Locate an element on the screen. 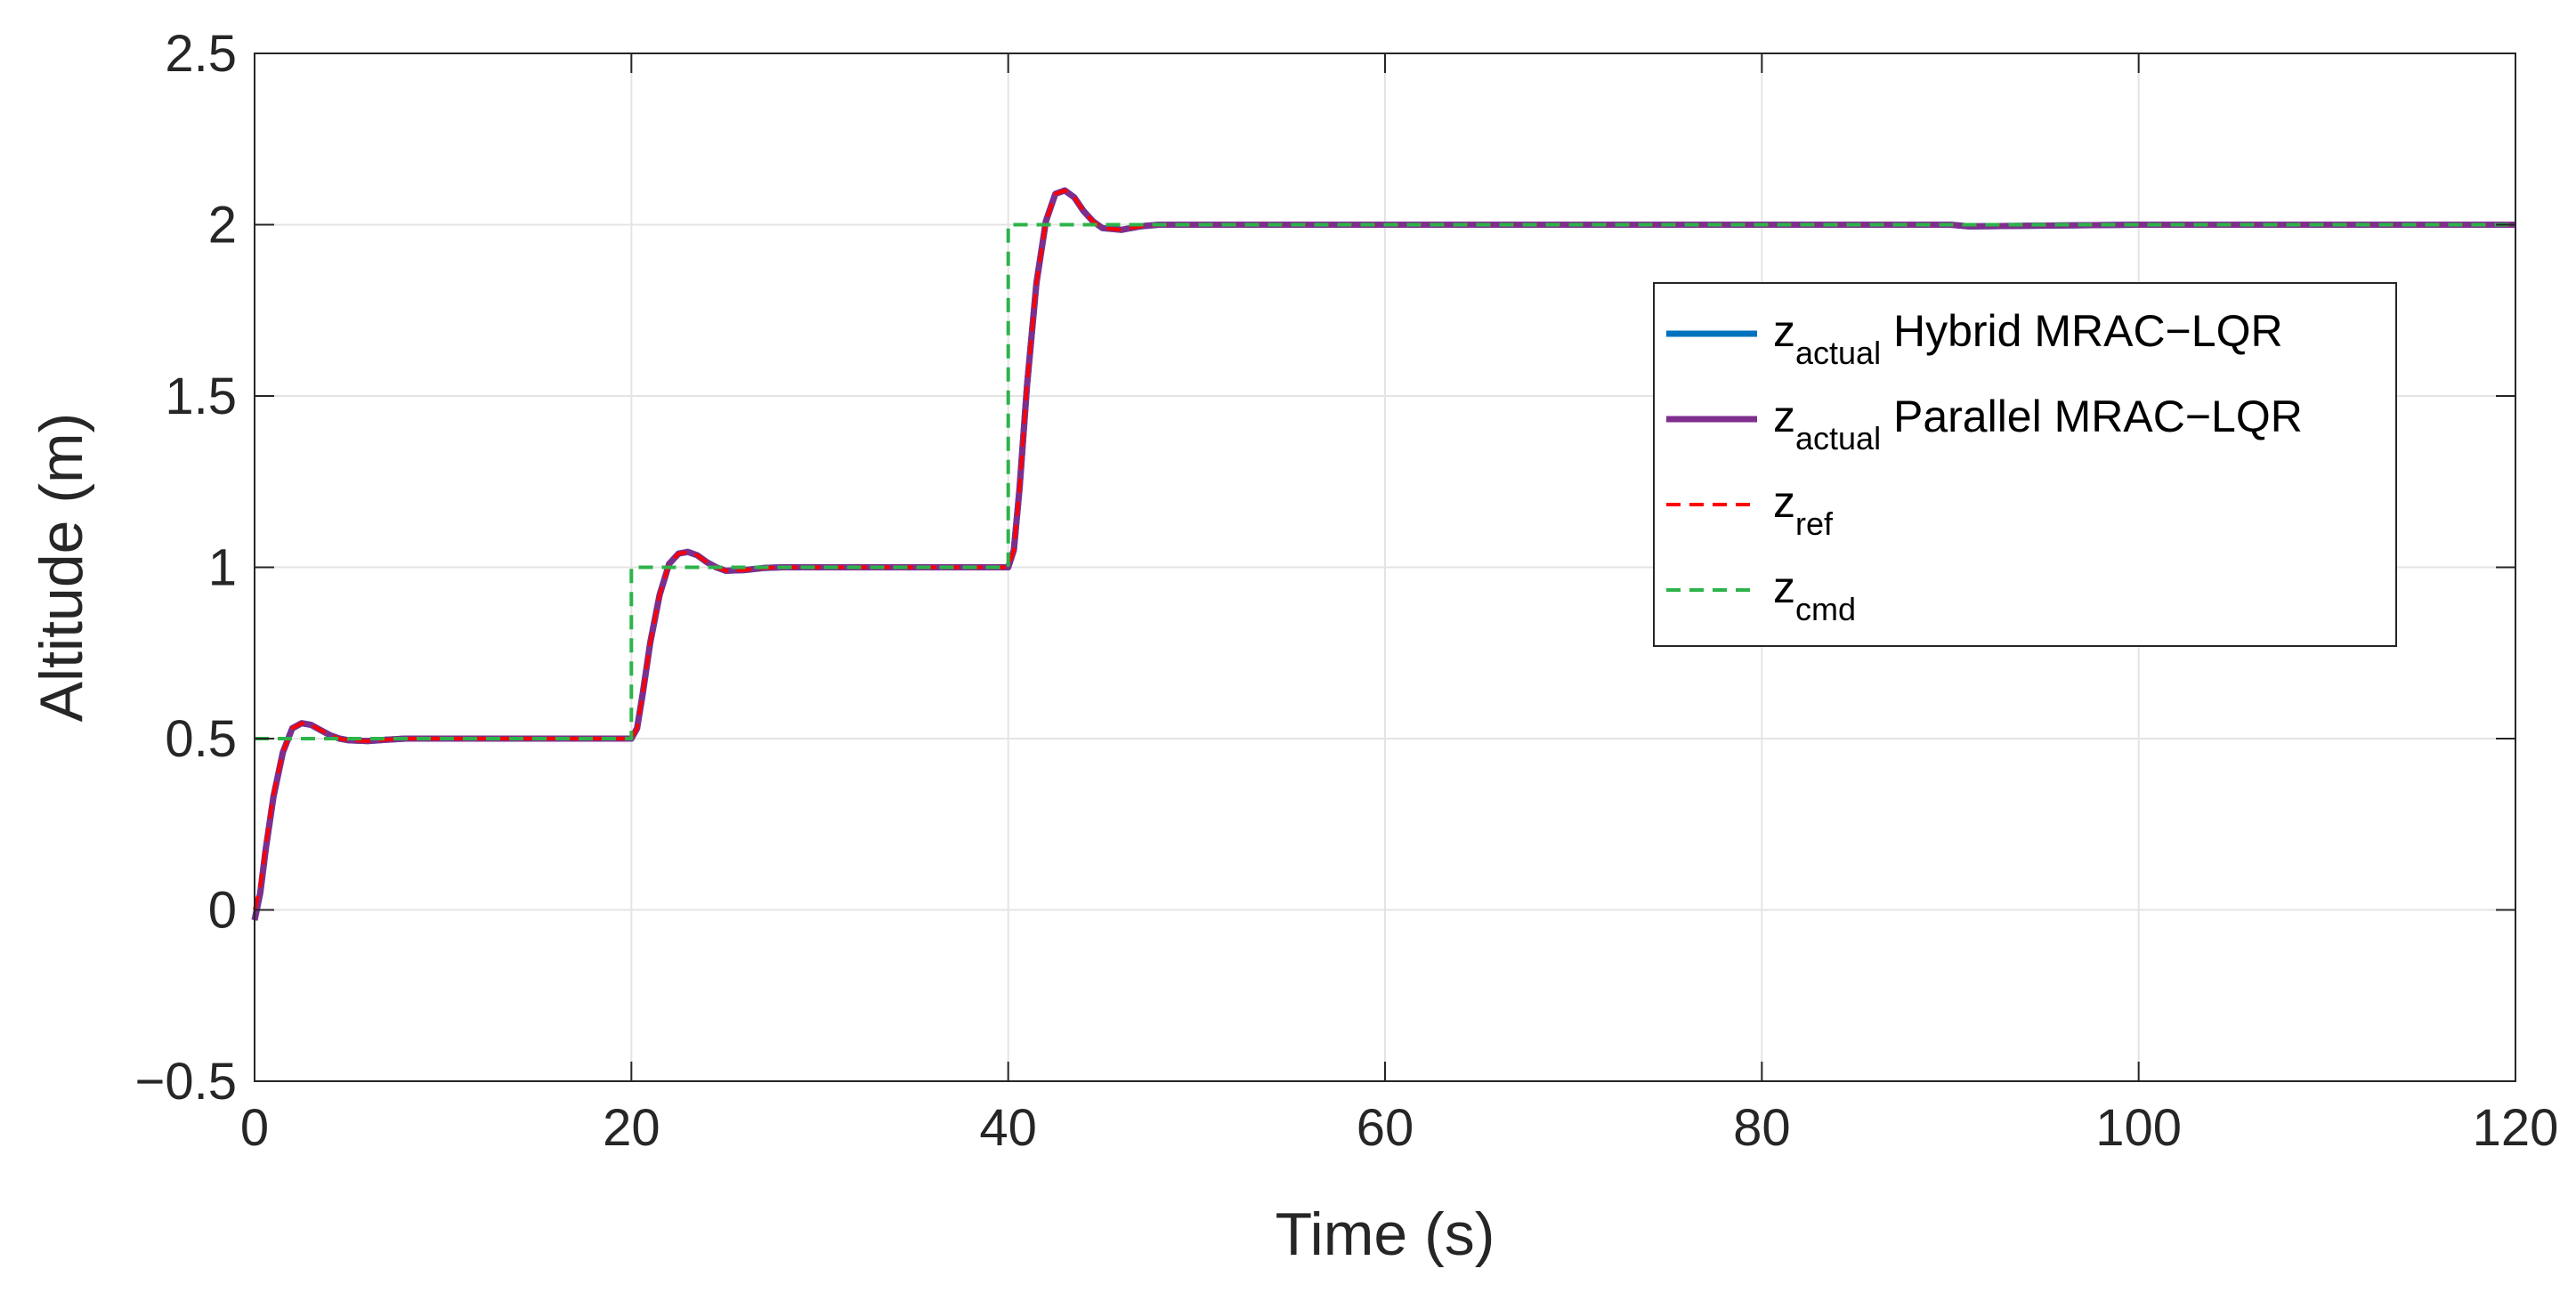  y-tick-label: 0.5 is located at coordinates (201, 739).